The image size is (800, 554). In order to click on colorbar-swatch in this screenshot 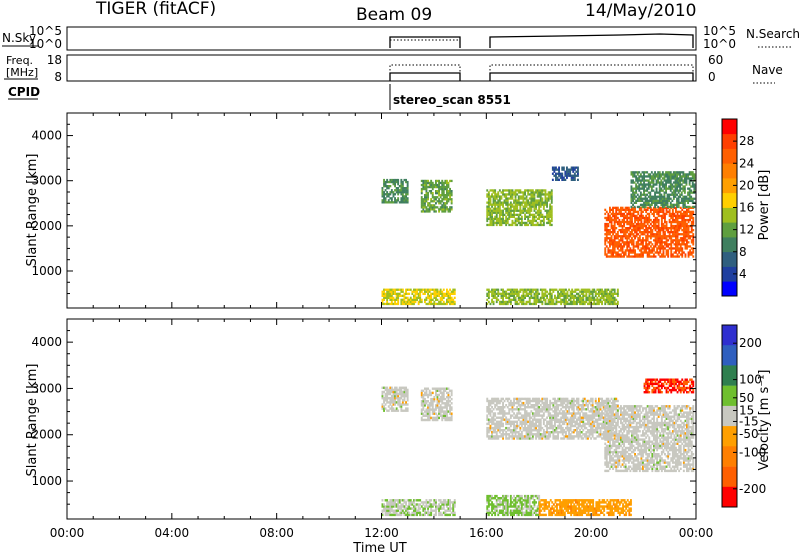, I will do `click(729, 274)`.